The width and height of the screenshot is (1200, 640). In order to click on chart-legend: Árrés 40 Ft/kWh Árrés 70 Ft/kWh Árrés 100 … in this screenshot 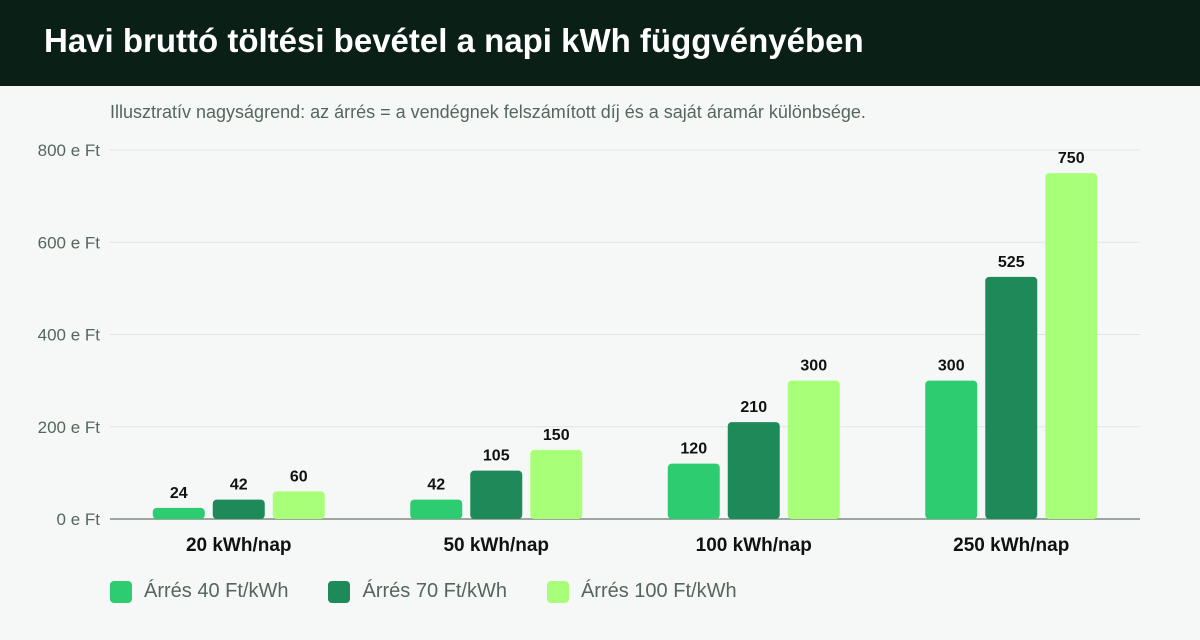, I will do `click(443, 591)`.